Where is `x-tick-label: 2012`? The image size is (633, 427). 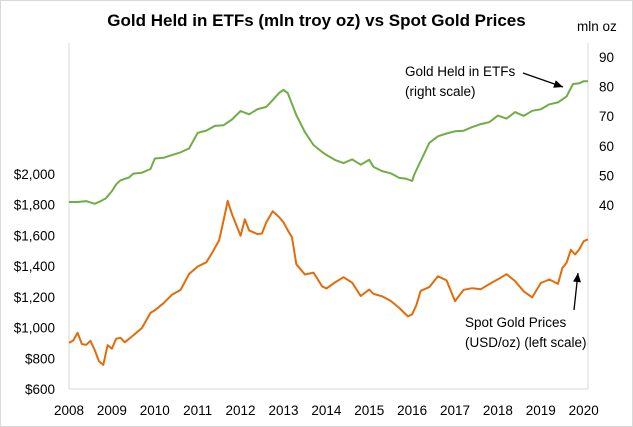
x-tick-label: 2012 is located at coordinates (241, 410).